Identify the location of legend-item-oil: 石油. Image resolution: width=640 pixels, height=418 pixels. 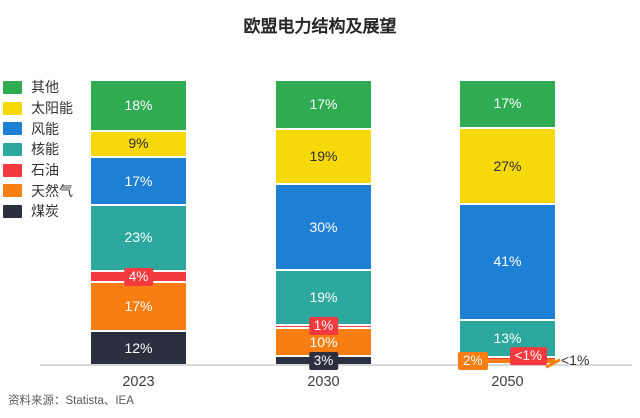
(38, 170).